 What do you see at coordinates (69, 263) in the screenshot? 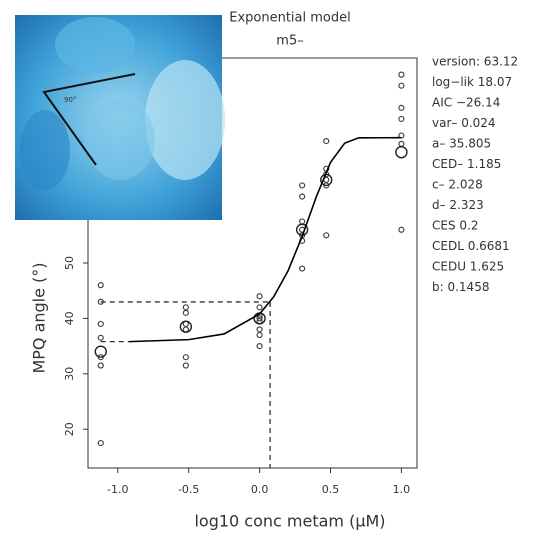
I see `y-tick-label: 50` at bounding box center [69, 263].